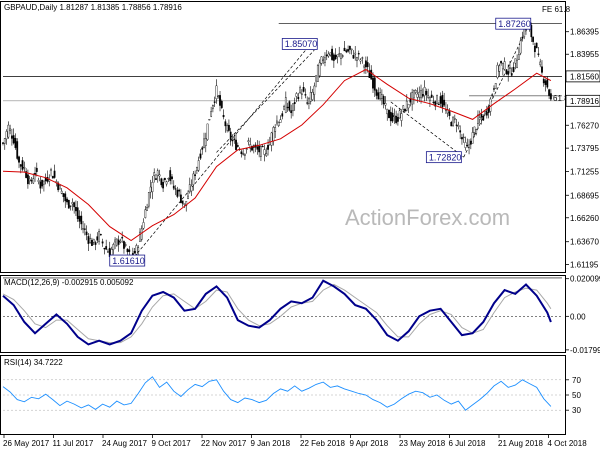 Image resolution: width=600 pixels, height=450 pixels. What do you see at coordinates (224, 443) in the screenshot?
I see `x-tick-label: 22 Nov 2017` at bounding box center [224, 443].